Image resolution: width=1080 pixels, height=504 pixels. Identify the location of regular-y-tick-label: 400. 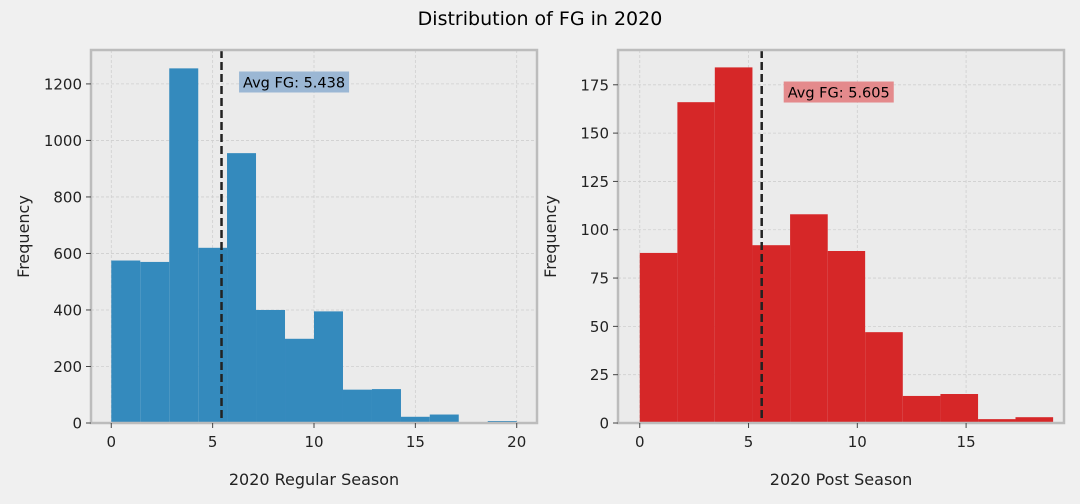
(67, 310).